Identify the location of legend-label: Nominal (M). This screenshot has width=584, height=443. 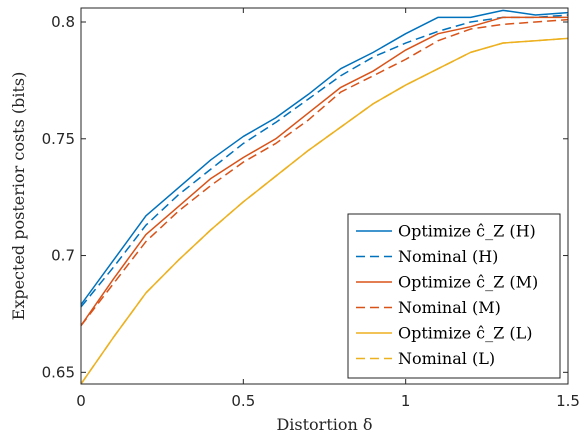
(449, 307).